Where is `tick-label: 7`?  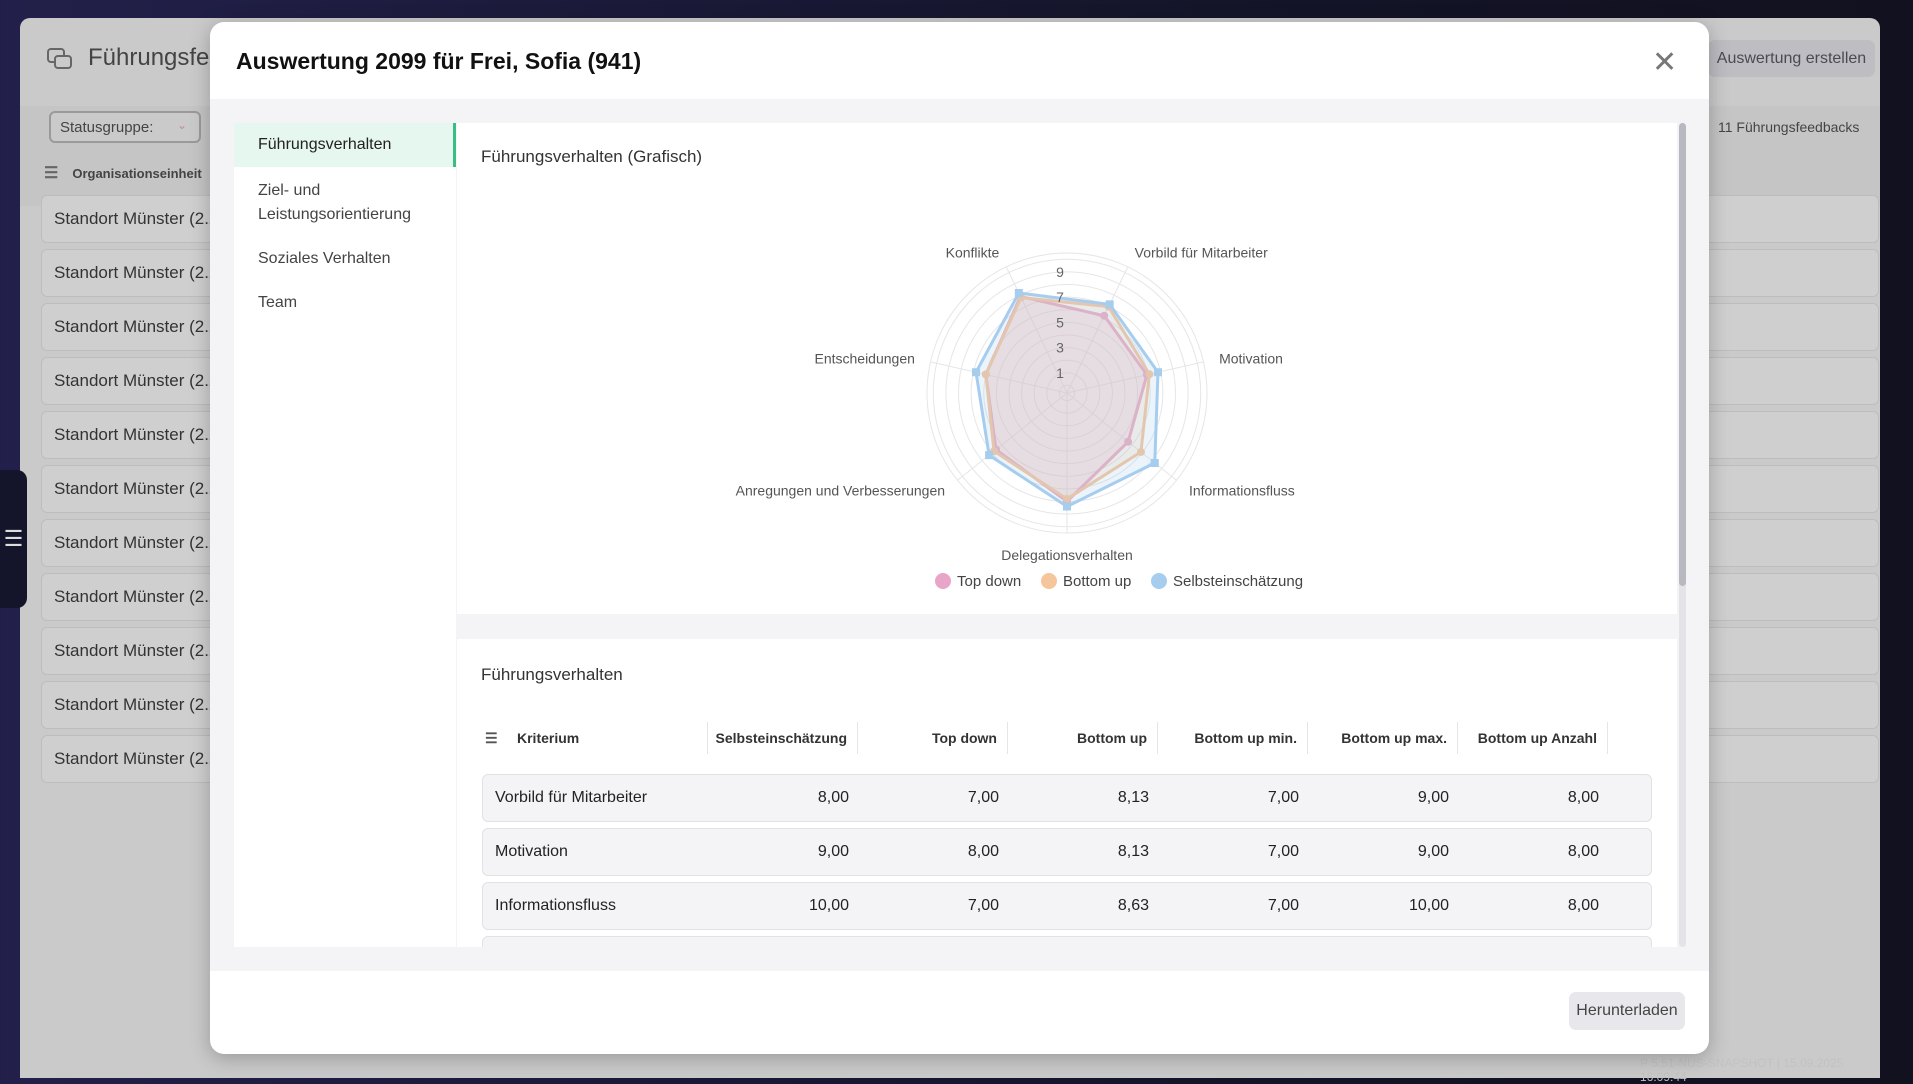 tick-label: 7 is located at coordinates (1060, 297).